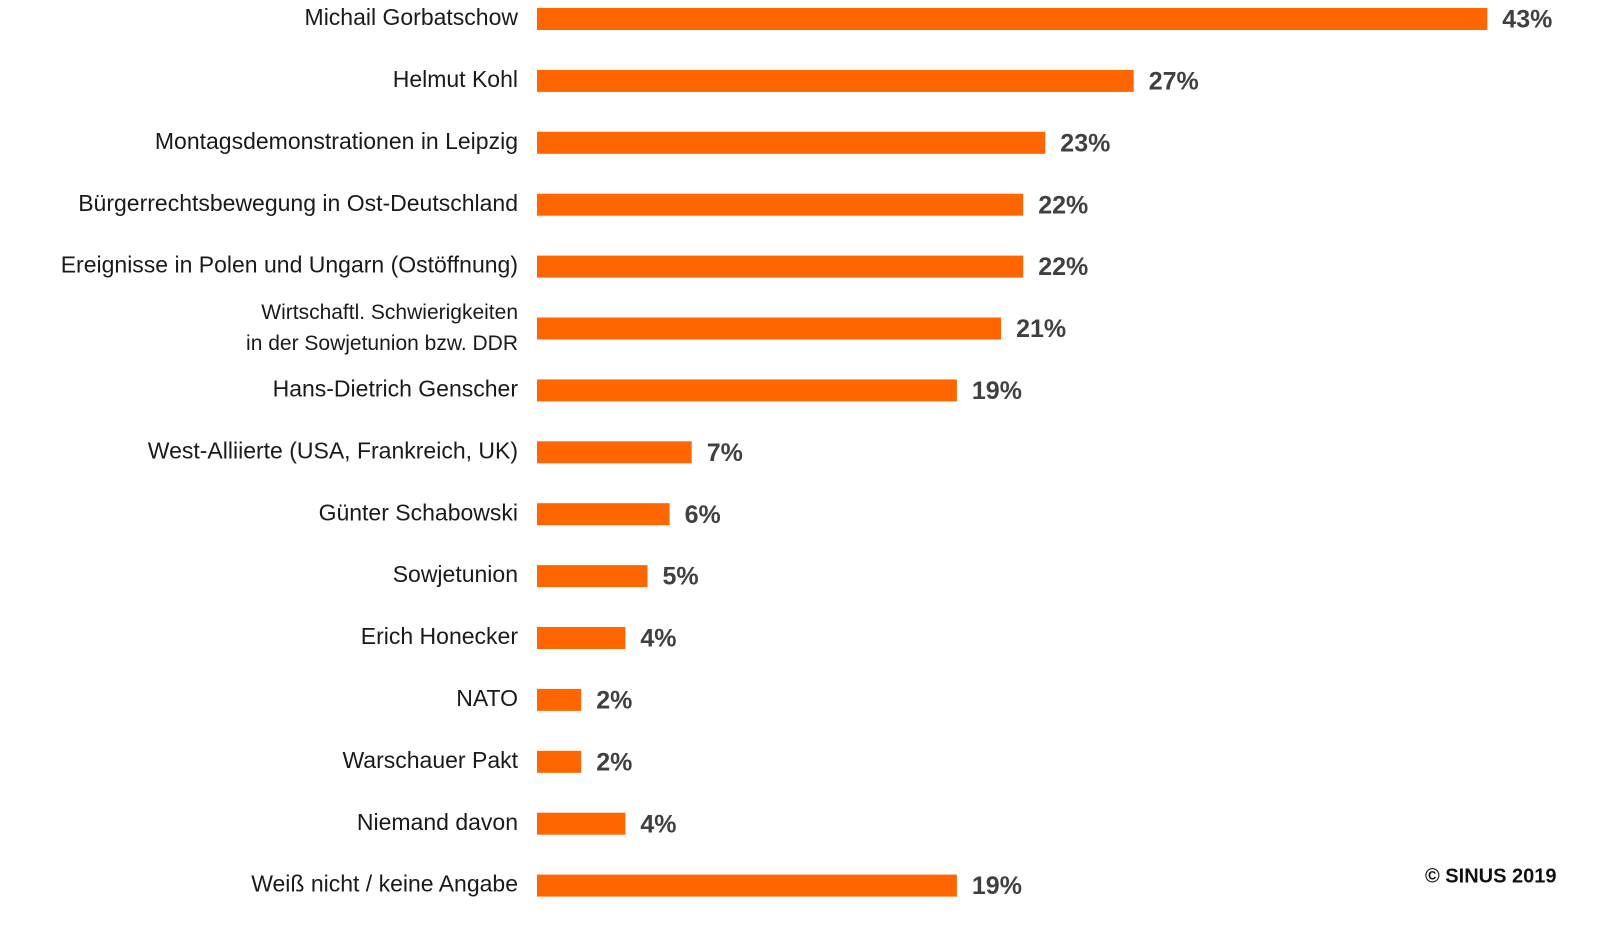  What do you see at coordinates (455, 574) in the screenshot?
I see `category-label: Sowjetunion` at bounding box center [455, 574].